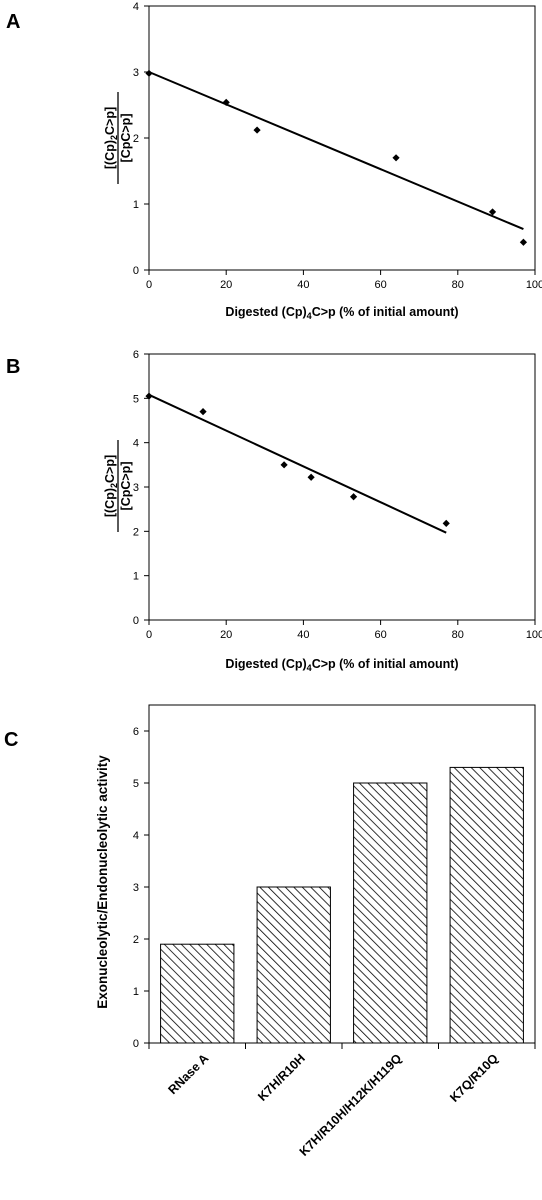 This screenshot has width=542, height=1200. Describe the element at coordinates (13, 367) in the screenshot. I see `panel-label-b: B` at that location.